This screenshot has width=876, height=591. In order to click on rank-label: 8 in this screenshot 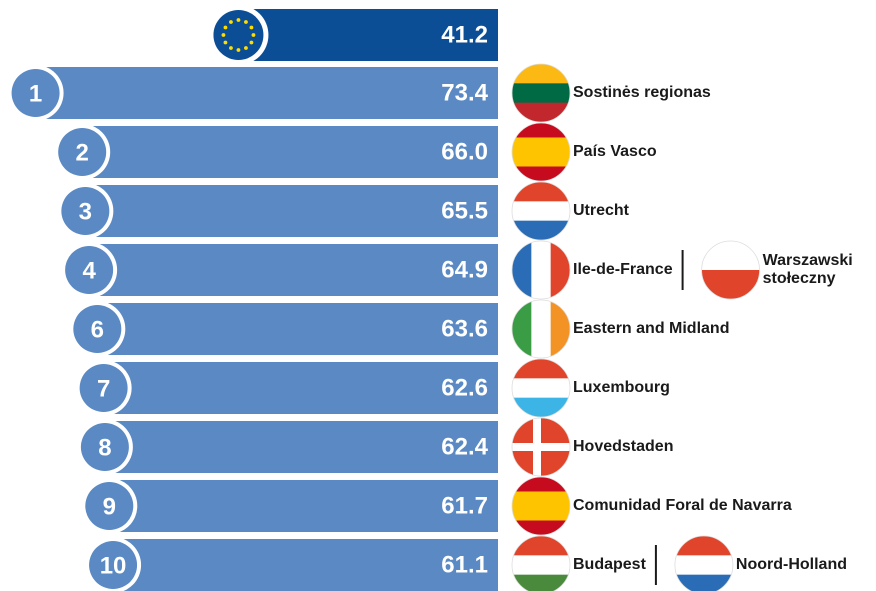, I will do `click(104, 448)`.